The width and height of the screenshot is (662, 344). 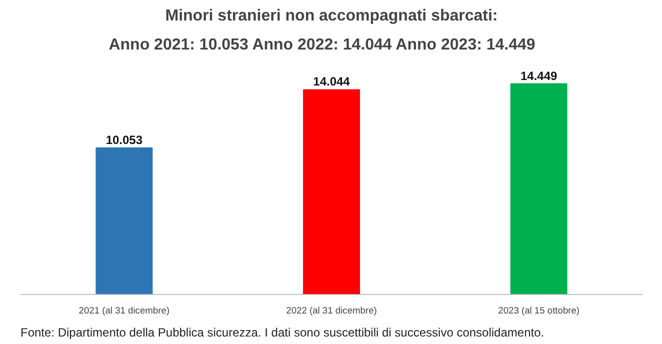 What do you see at coordinates (539, 75) in the screenshot?
I see `data-label: 14.449` at bounding box center [539, 75].